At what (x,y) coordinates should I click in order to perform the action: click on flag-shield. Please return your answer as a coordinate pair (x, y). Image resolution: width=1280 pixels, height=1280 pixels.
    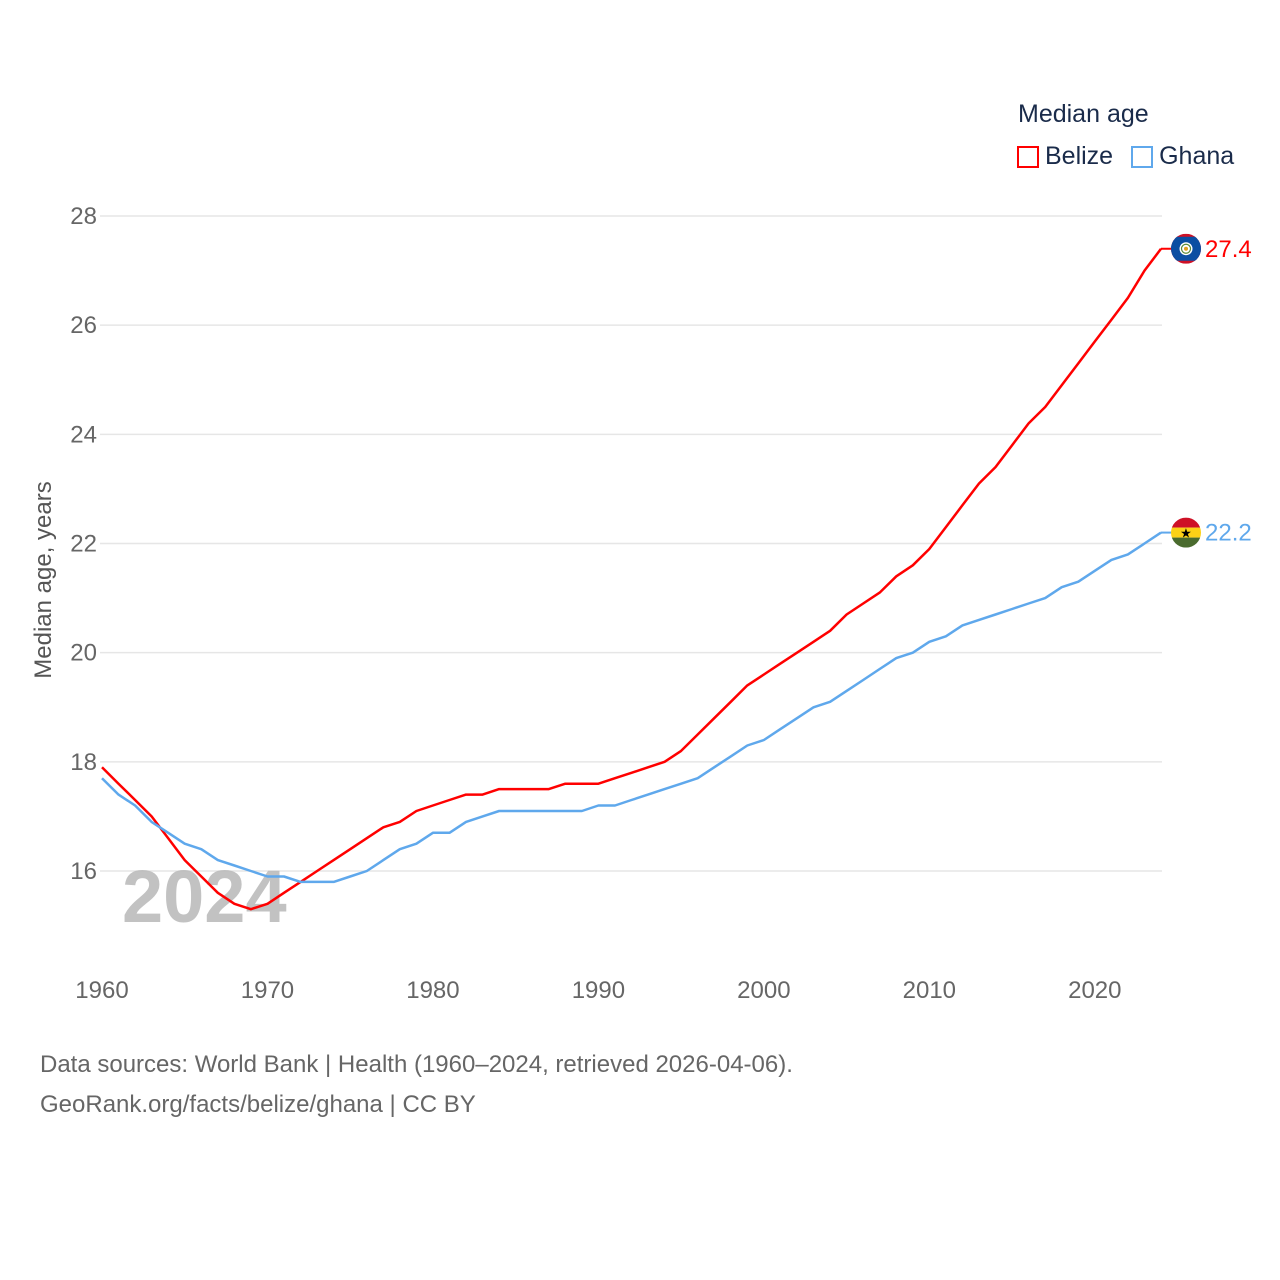
    Looking at the image, I should click on (1186, 248).